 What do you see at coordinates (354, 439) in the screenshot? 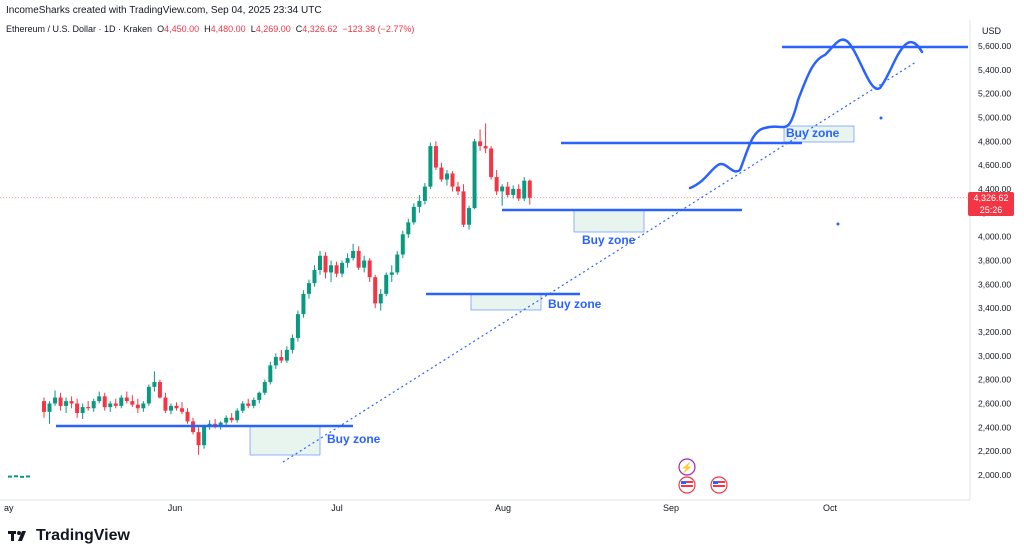
I see `buy-zone-label-1: Buy zone` at bounding box center [354, 439].